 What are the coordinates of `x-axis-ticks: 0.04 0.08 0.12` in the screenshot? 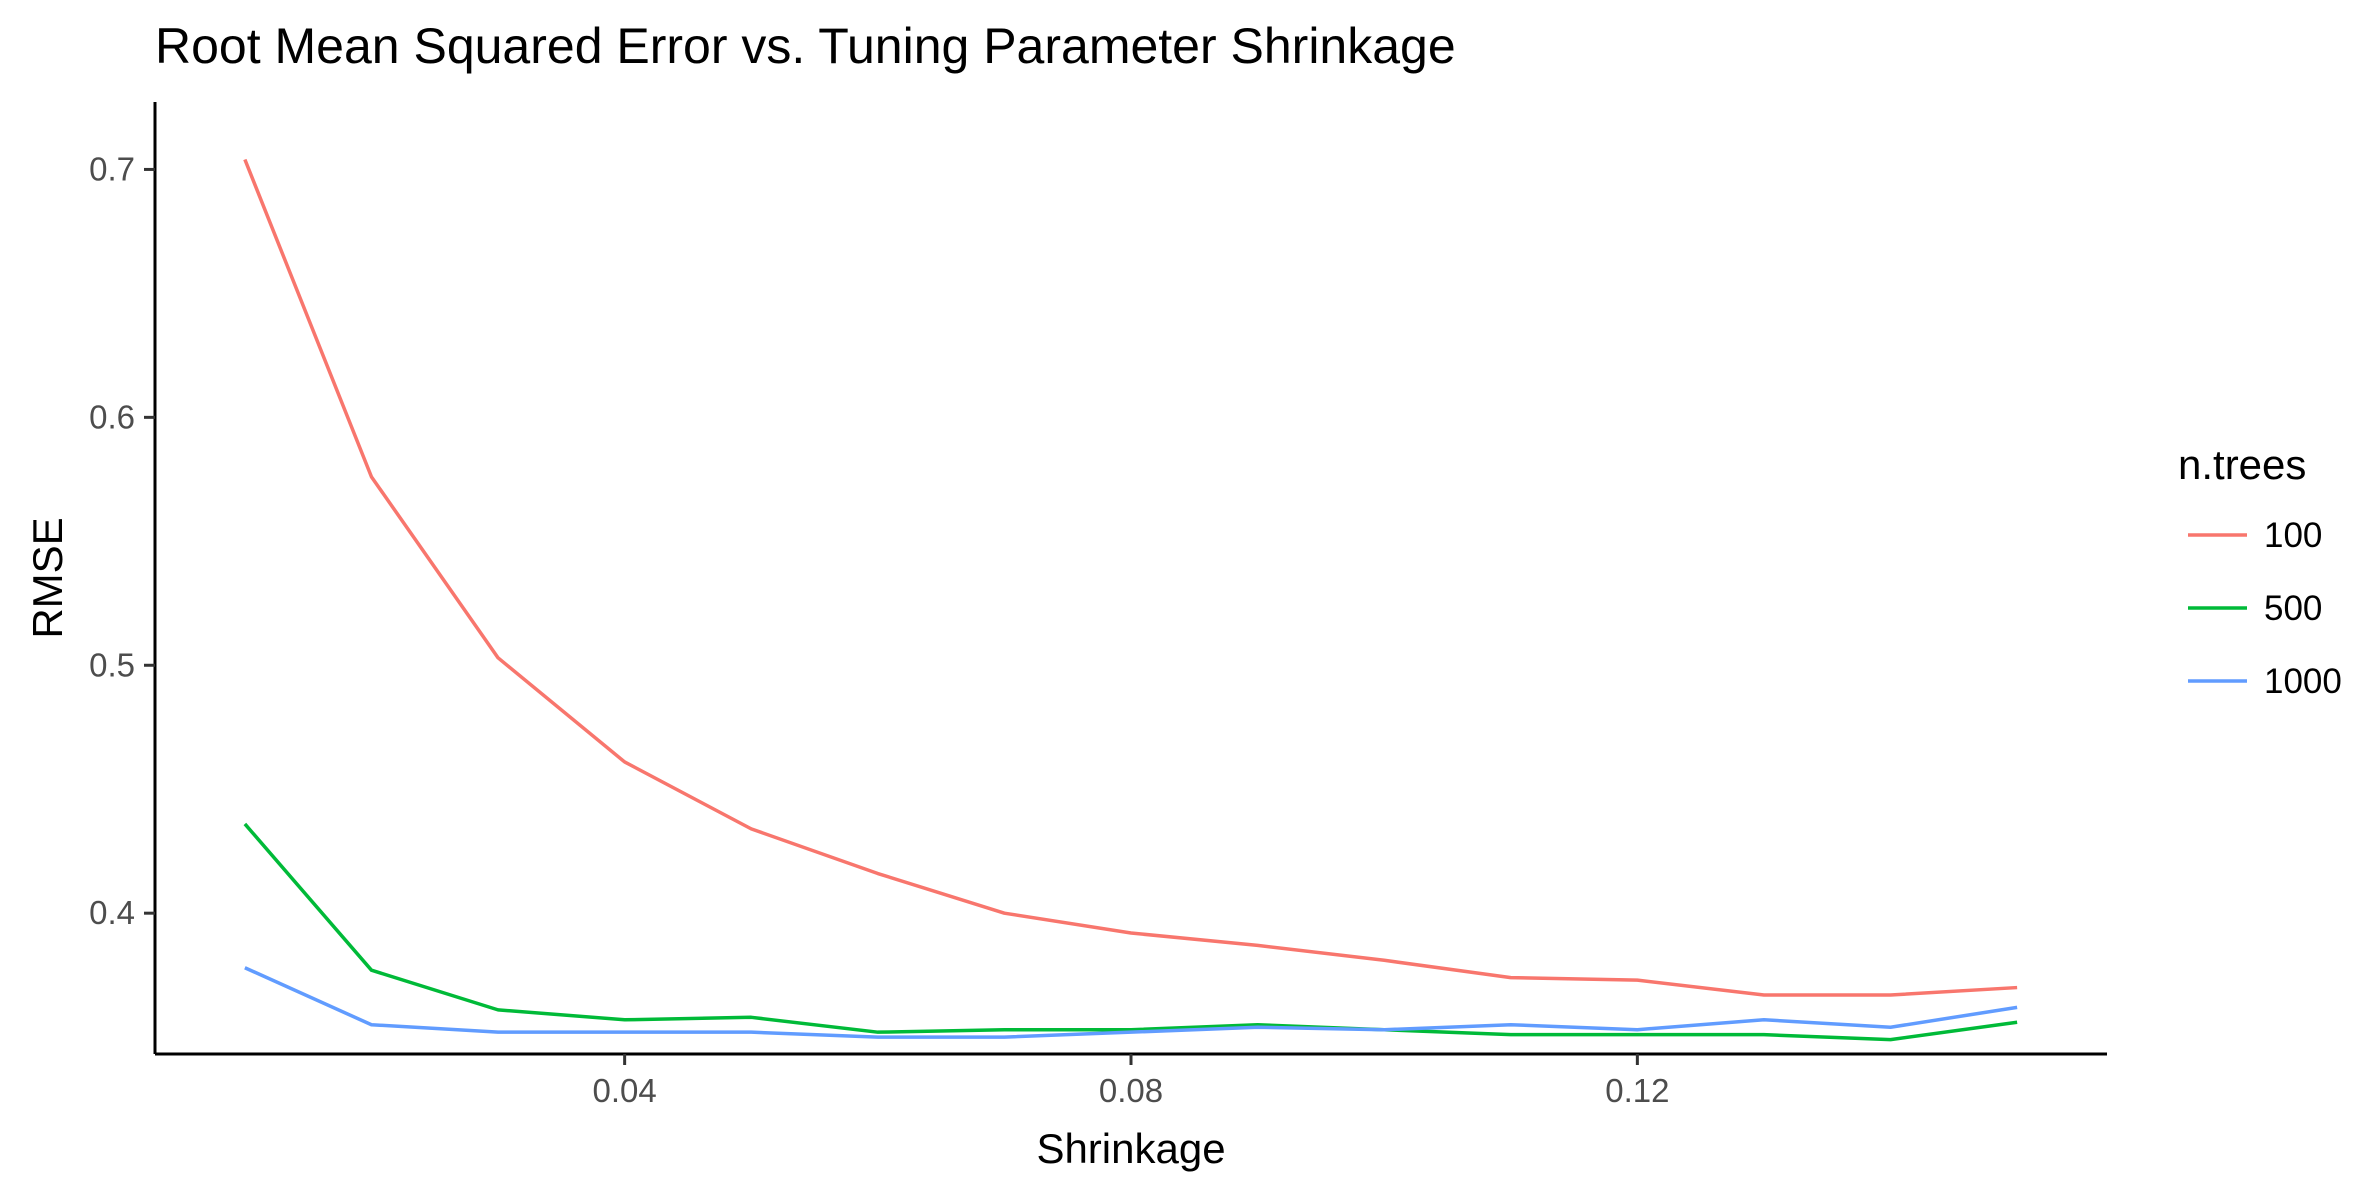 It's located at (1131, 1081).